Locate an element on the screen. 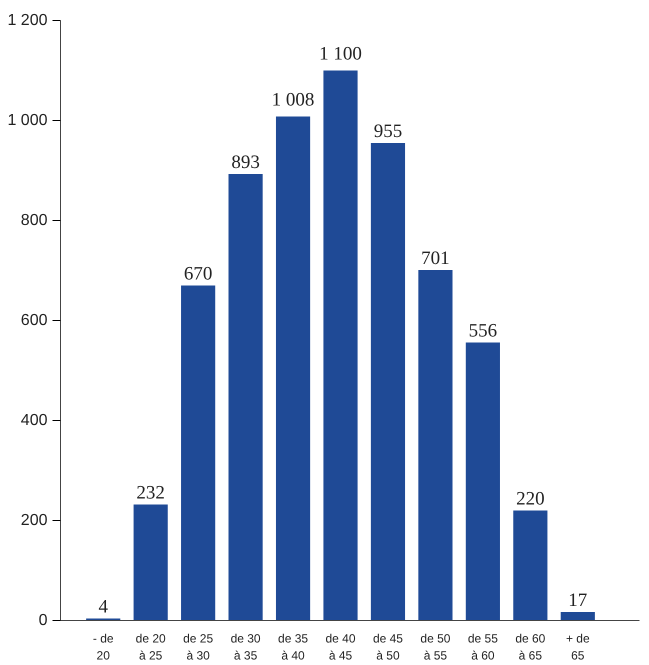  x-tick-label: de 45 à 50 is located at coordinates (388, 647).